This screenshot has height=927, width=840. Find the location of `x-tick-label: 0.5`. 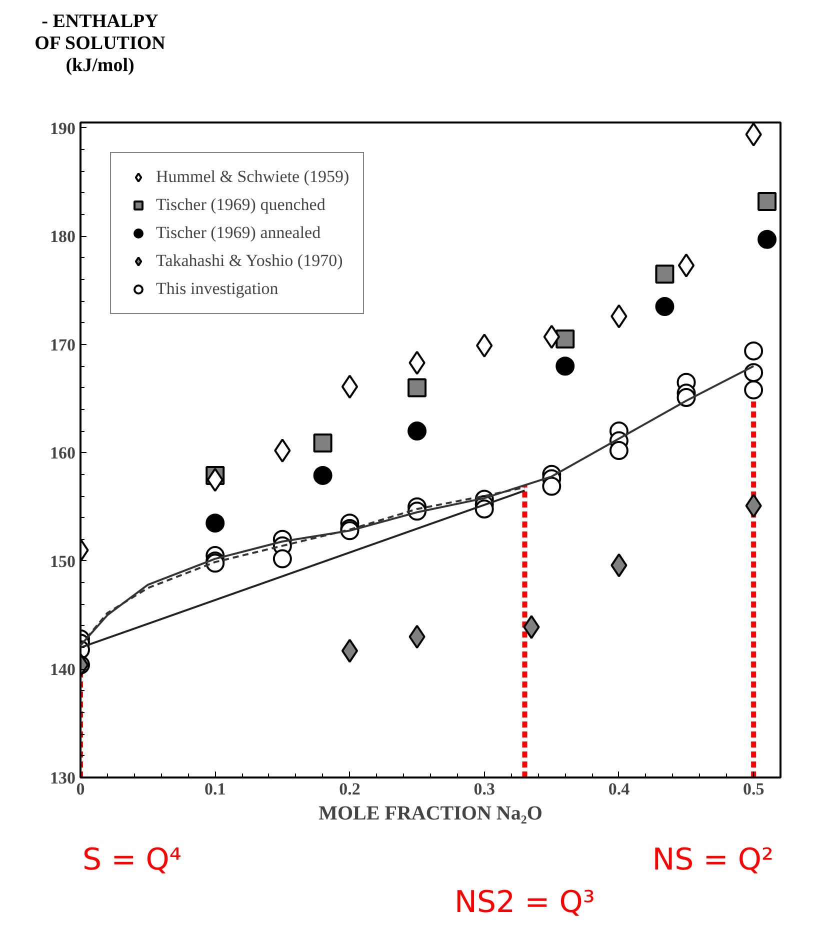

x-tick-label: 0.5 is located at coordinates (753, 789).